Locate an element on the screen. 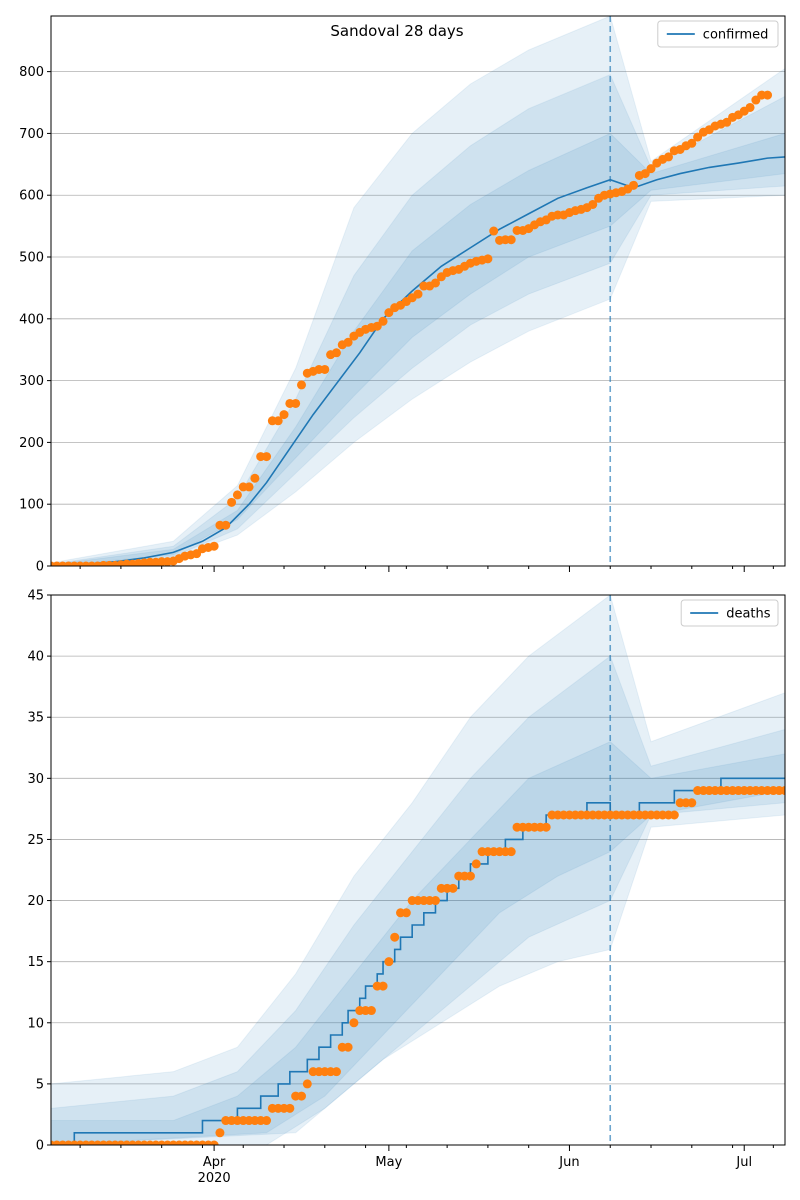  x-tick-label: Jun is located at coordinates (568, 1162).